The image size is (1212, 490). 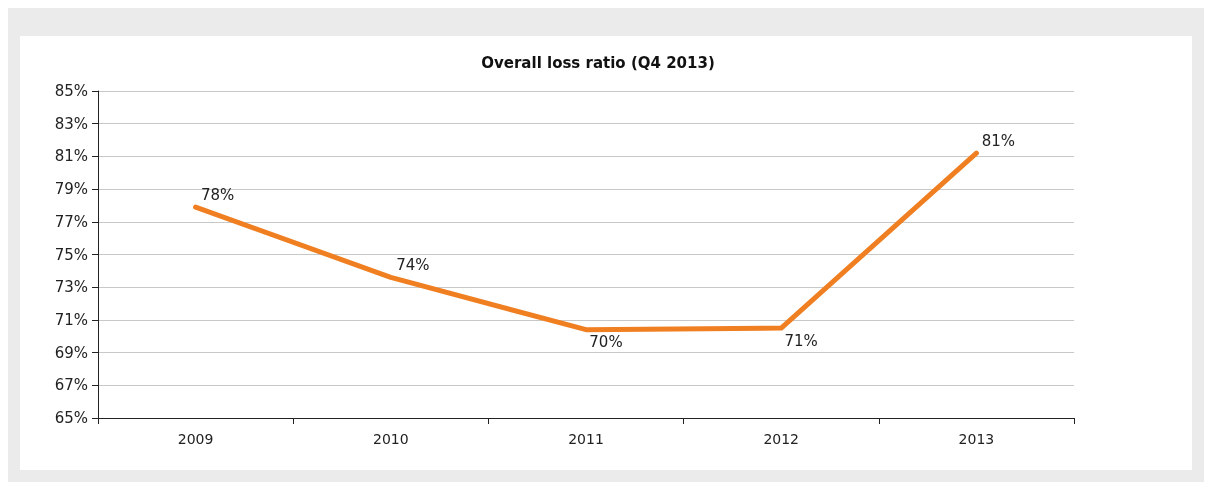 What do you see at coordinates (606, 342) in the screenshot?
I see `data-label: 70%` at bounding box center [606, 342].